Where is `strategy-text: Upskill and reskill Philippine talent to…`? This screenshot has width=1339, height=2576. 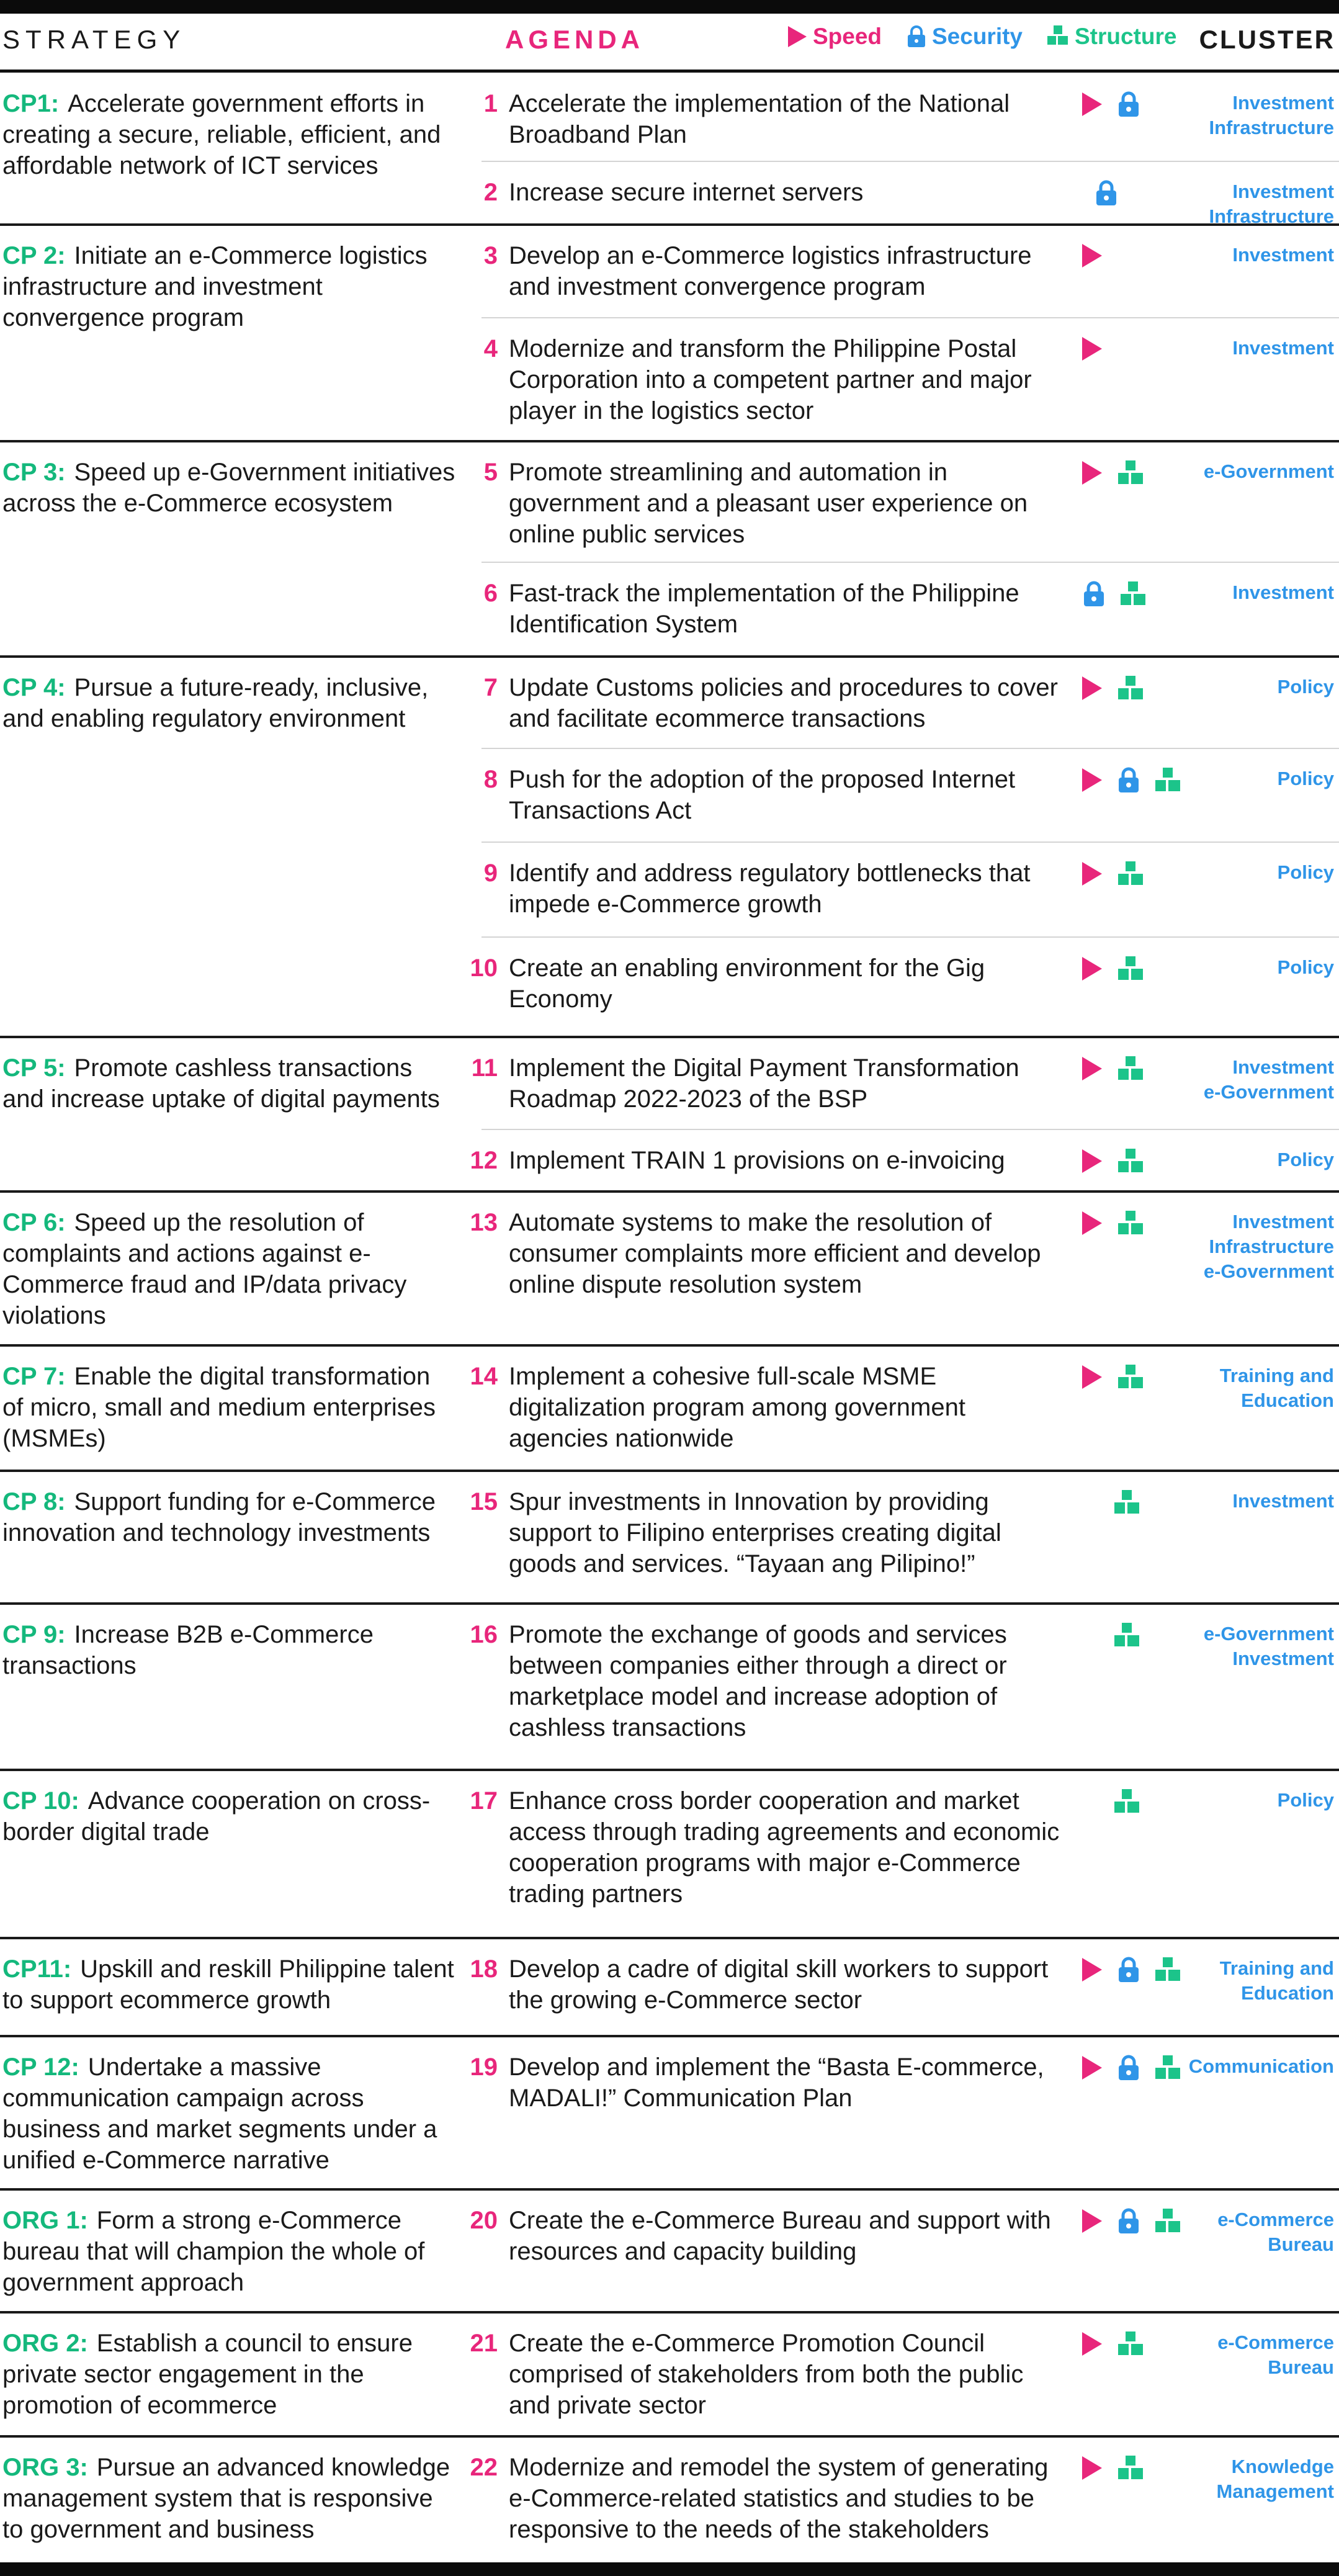
strategy-text: Upskill and reskill Philippine talent to… is located at coordinates (228, 1985).